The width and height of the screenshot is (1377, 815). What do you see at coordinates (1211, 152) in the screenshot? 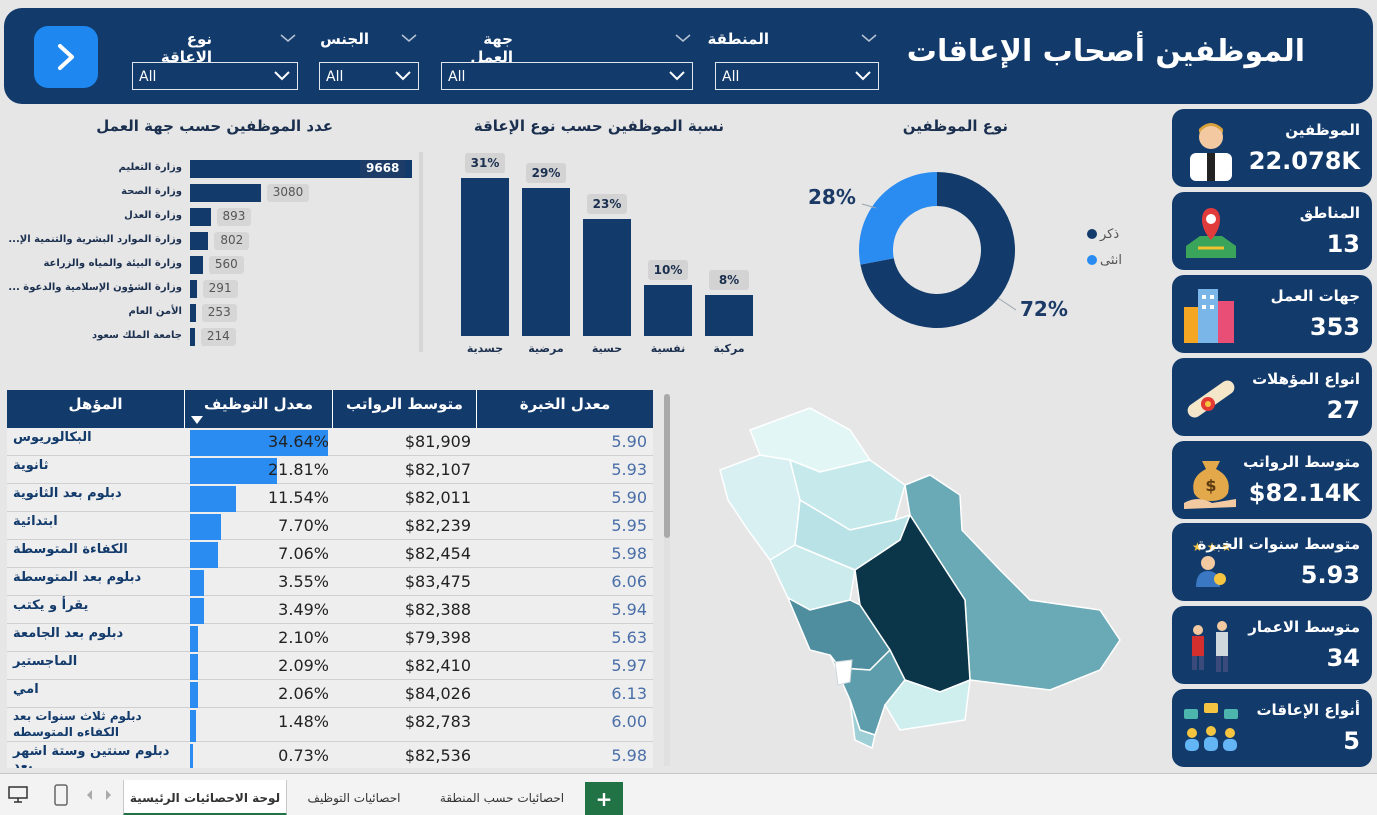
I see `employee-icon` at bounding box center [1211, 152].